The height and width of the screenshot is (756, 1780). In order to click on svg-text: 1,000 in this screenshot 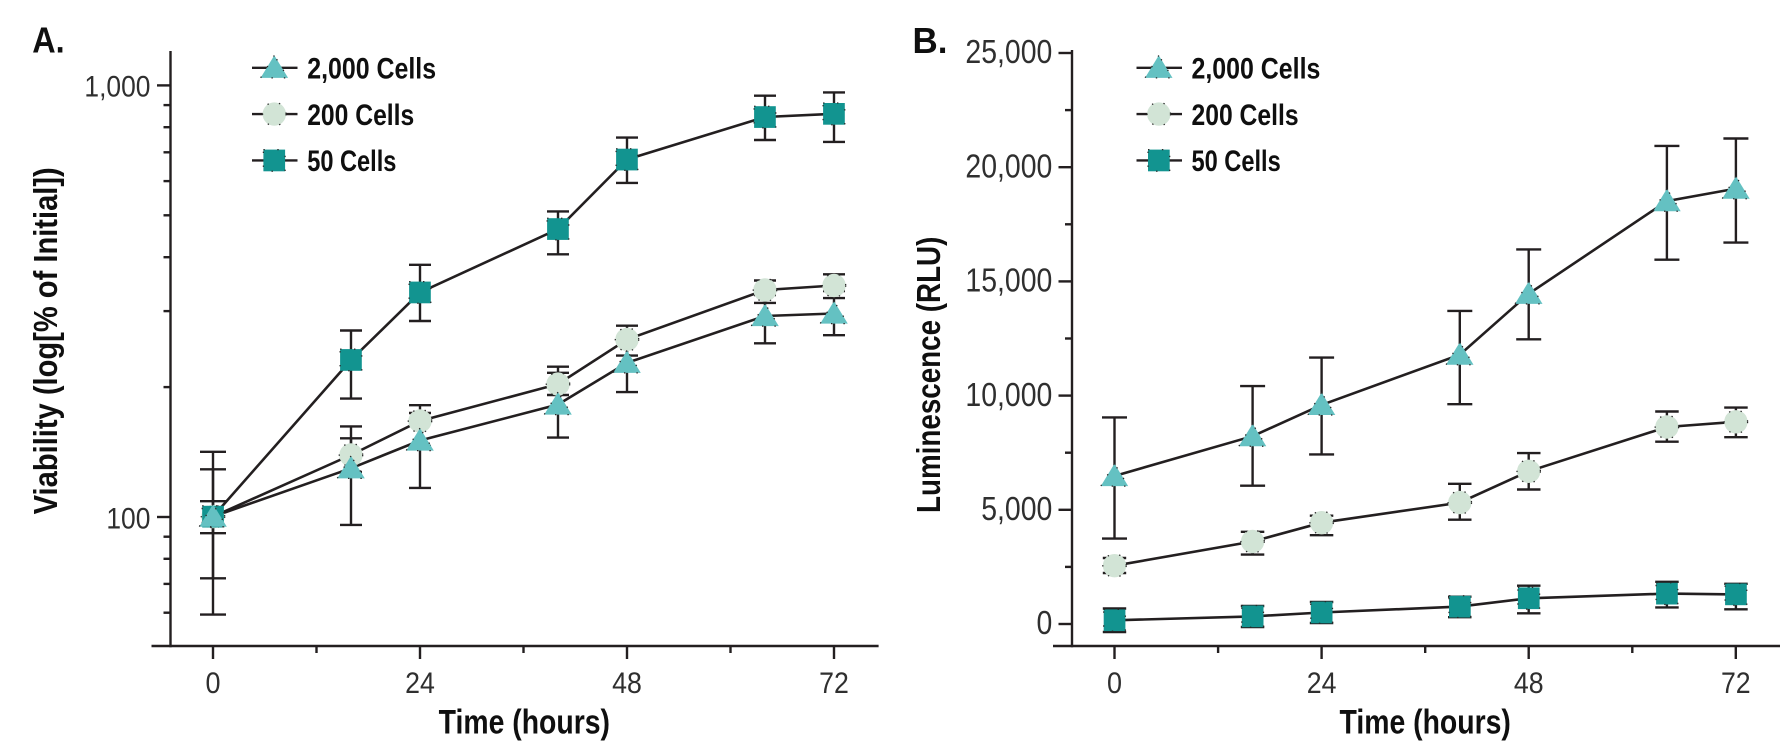, I will do `click(117, 86)`.